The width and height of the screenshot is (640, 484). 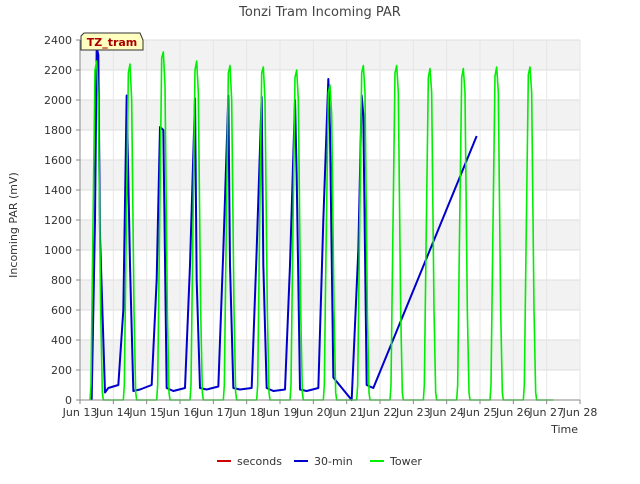 I want to click on y-tick-label: 200, so click(x=61, y=370).